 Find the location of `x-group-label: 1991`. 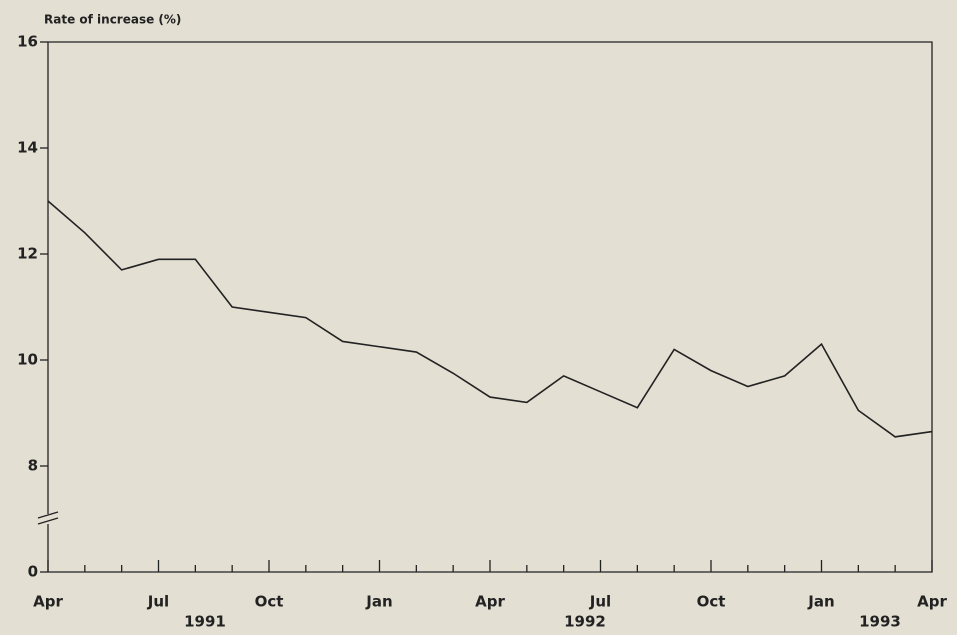

x-group-label: 1991 is located at coordinates (205, 622).